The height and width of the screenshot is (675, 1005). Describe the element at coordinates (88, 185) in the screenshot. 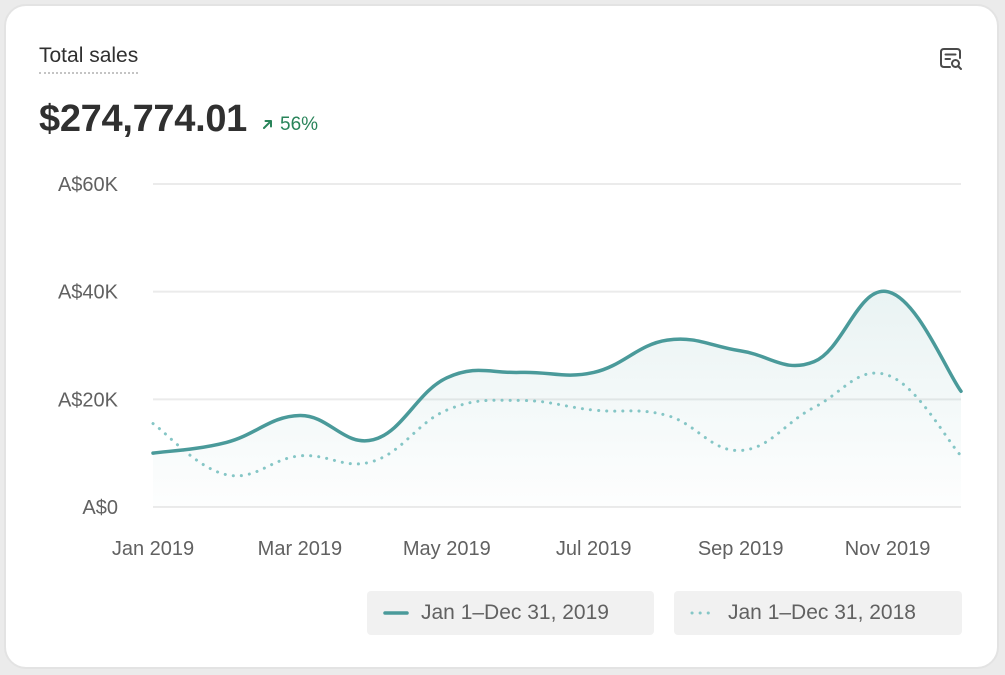

I see `y-tick-label: A$60K` at that location.